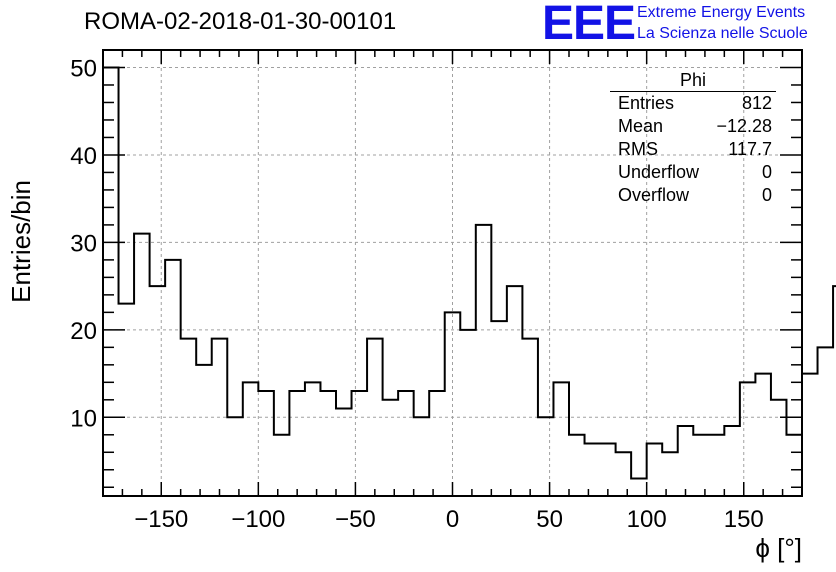 Image resolution: width=836 pixels, height=572 pixels. Describe the element at coordinates (83, 418) in the screenshot. I see `y-tick-label: 10` at that location.